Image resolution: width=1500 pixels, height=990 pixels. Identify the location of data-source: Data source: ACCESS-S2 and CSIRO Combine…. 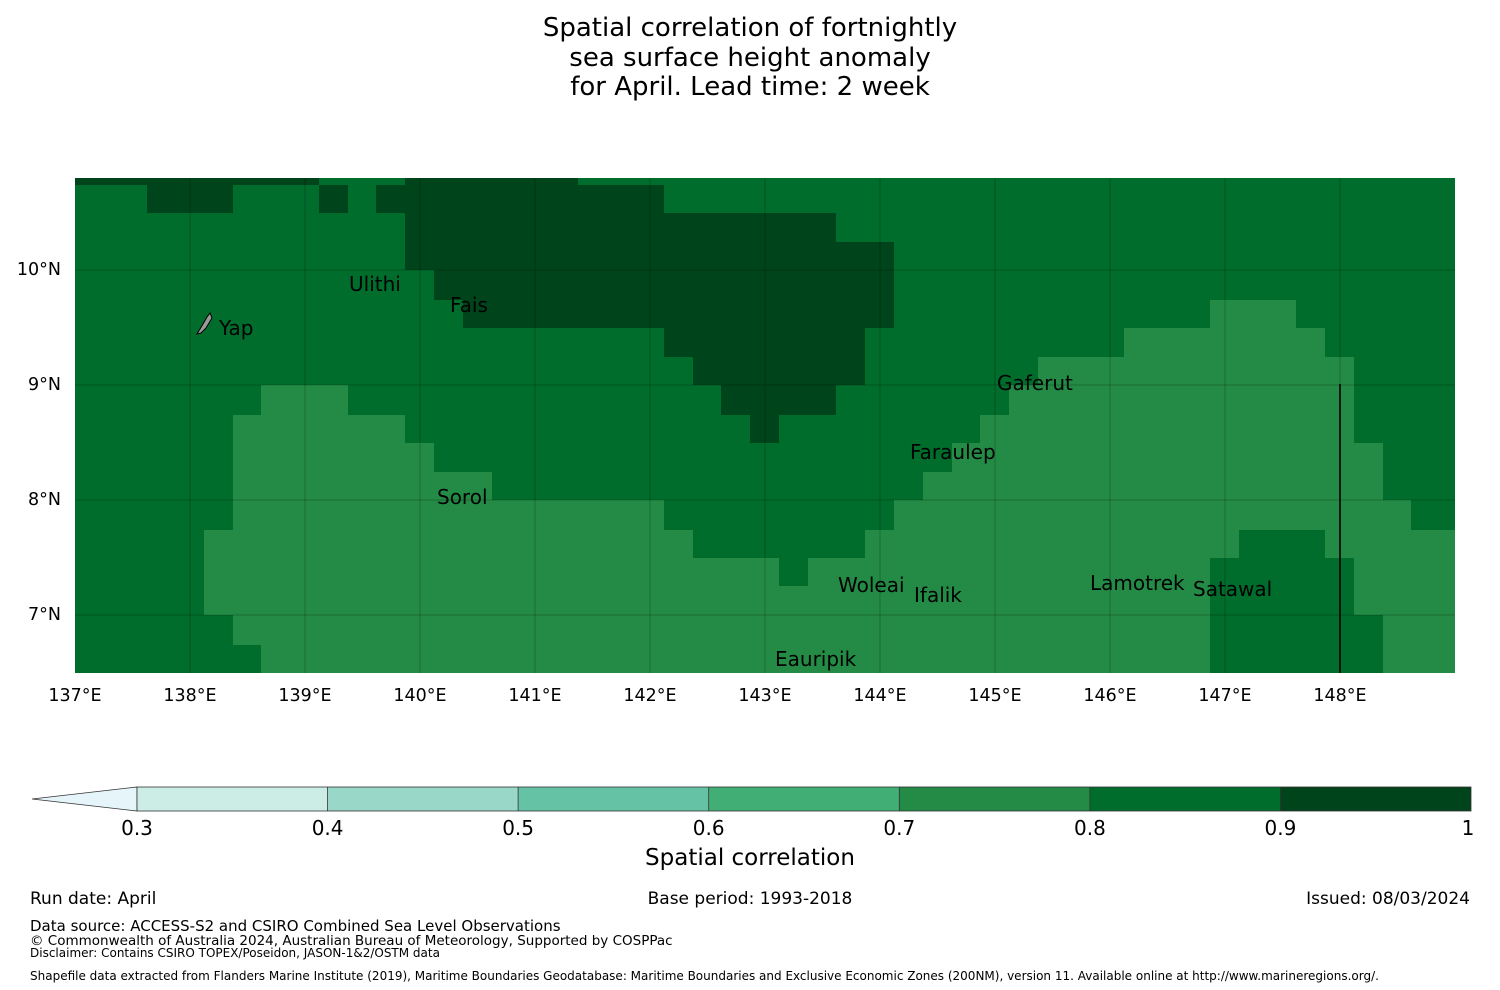
(295, 926).